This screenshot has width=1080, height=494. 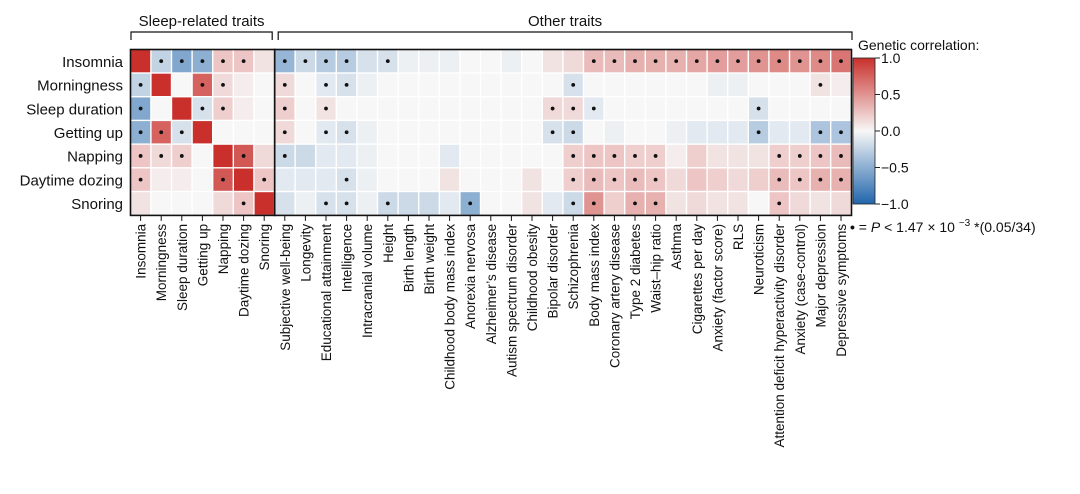 What do you see at coordinates (80, 86) in the screenshot?
I see `row-label: Morningness` at bounding box center [80, 86].